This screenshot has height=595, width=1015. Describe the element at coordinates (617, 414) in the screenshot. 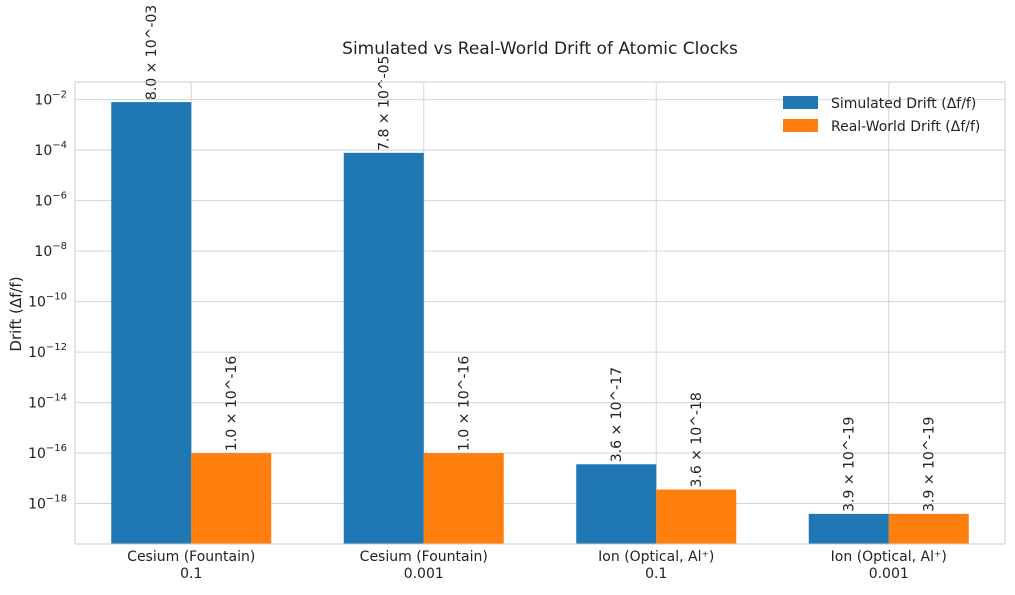

I see `data-label: 3.6 × 10^-17` at that location.